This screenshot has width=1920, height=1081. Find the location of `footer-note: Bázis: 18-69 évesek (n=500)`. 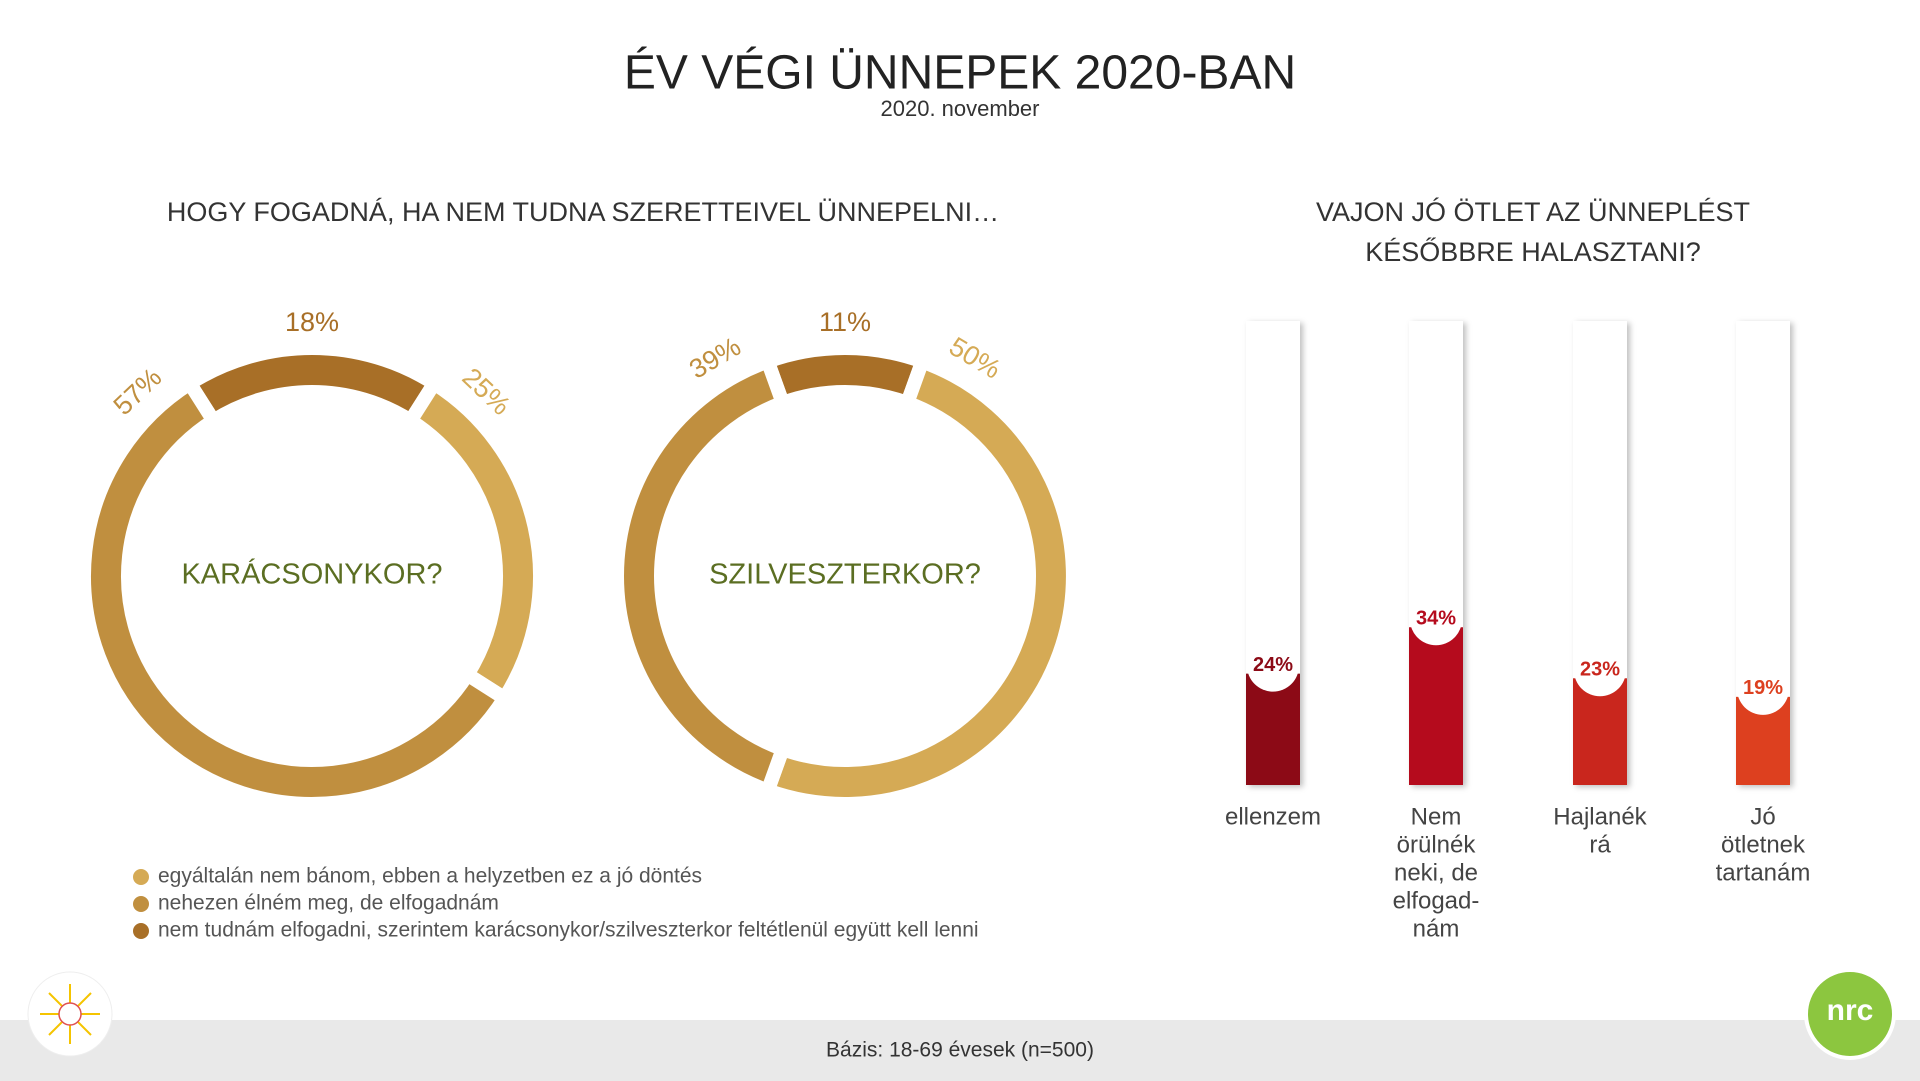

footer-note: Bázis: 18-69 évesek (n=500) is located at coordinates (960, 1050).